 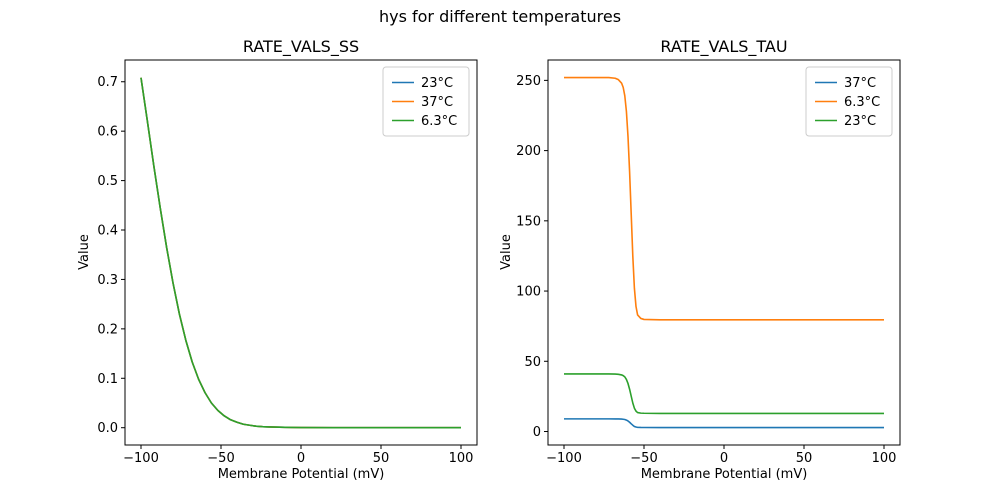 What do you see at coordinates (537, 432) in the screenshot?
I see `y-tick-label: 0` at bounding box center [537, 432].